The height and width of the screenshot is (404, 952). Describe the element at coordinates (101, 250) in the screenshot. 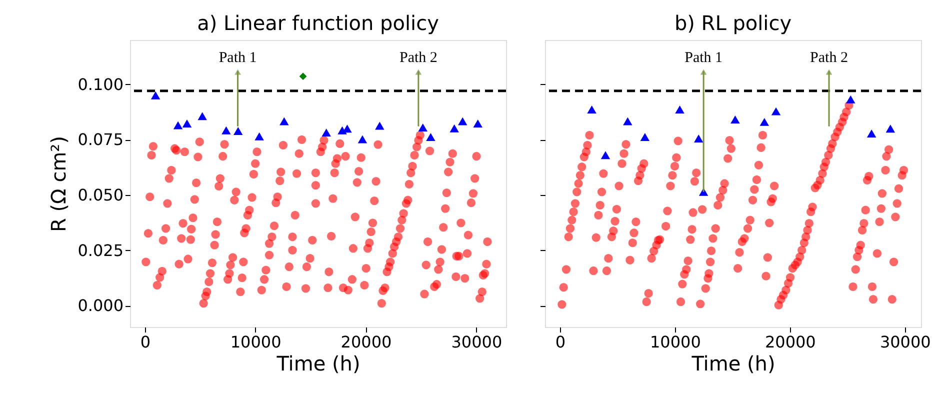

I see `y-tick-label: 0.025` at that location.